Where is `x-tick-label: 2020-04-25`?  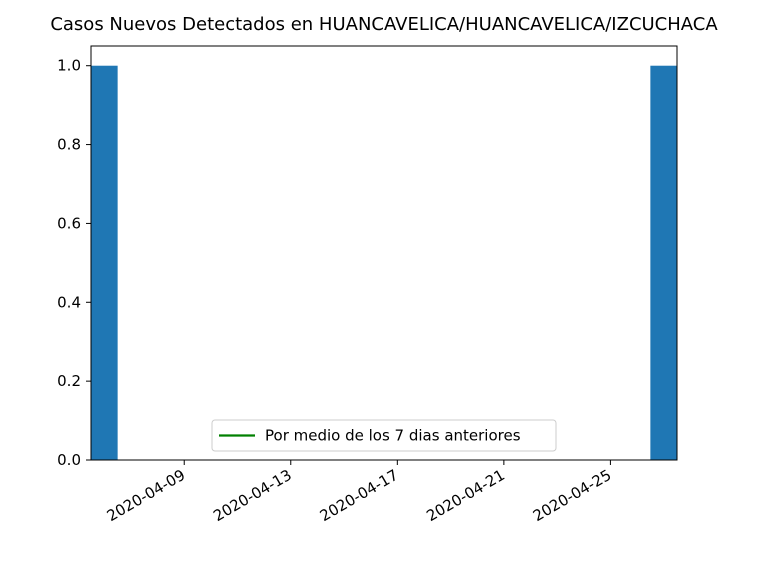 x-tick-label: 2020-04-25 is located at coordinates (572, 495).